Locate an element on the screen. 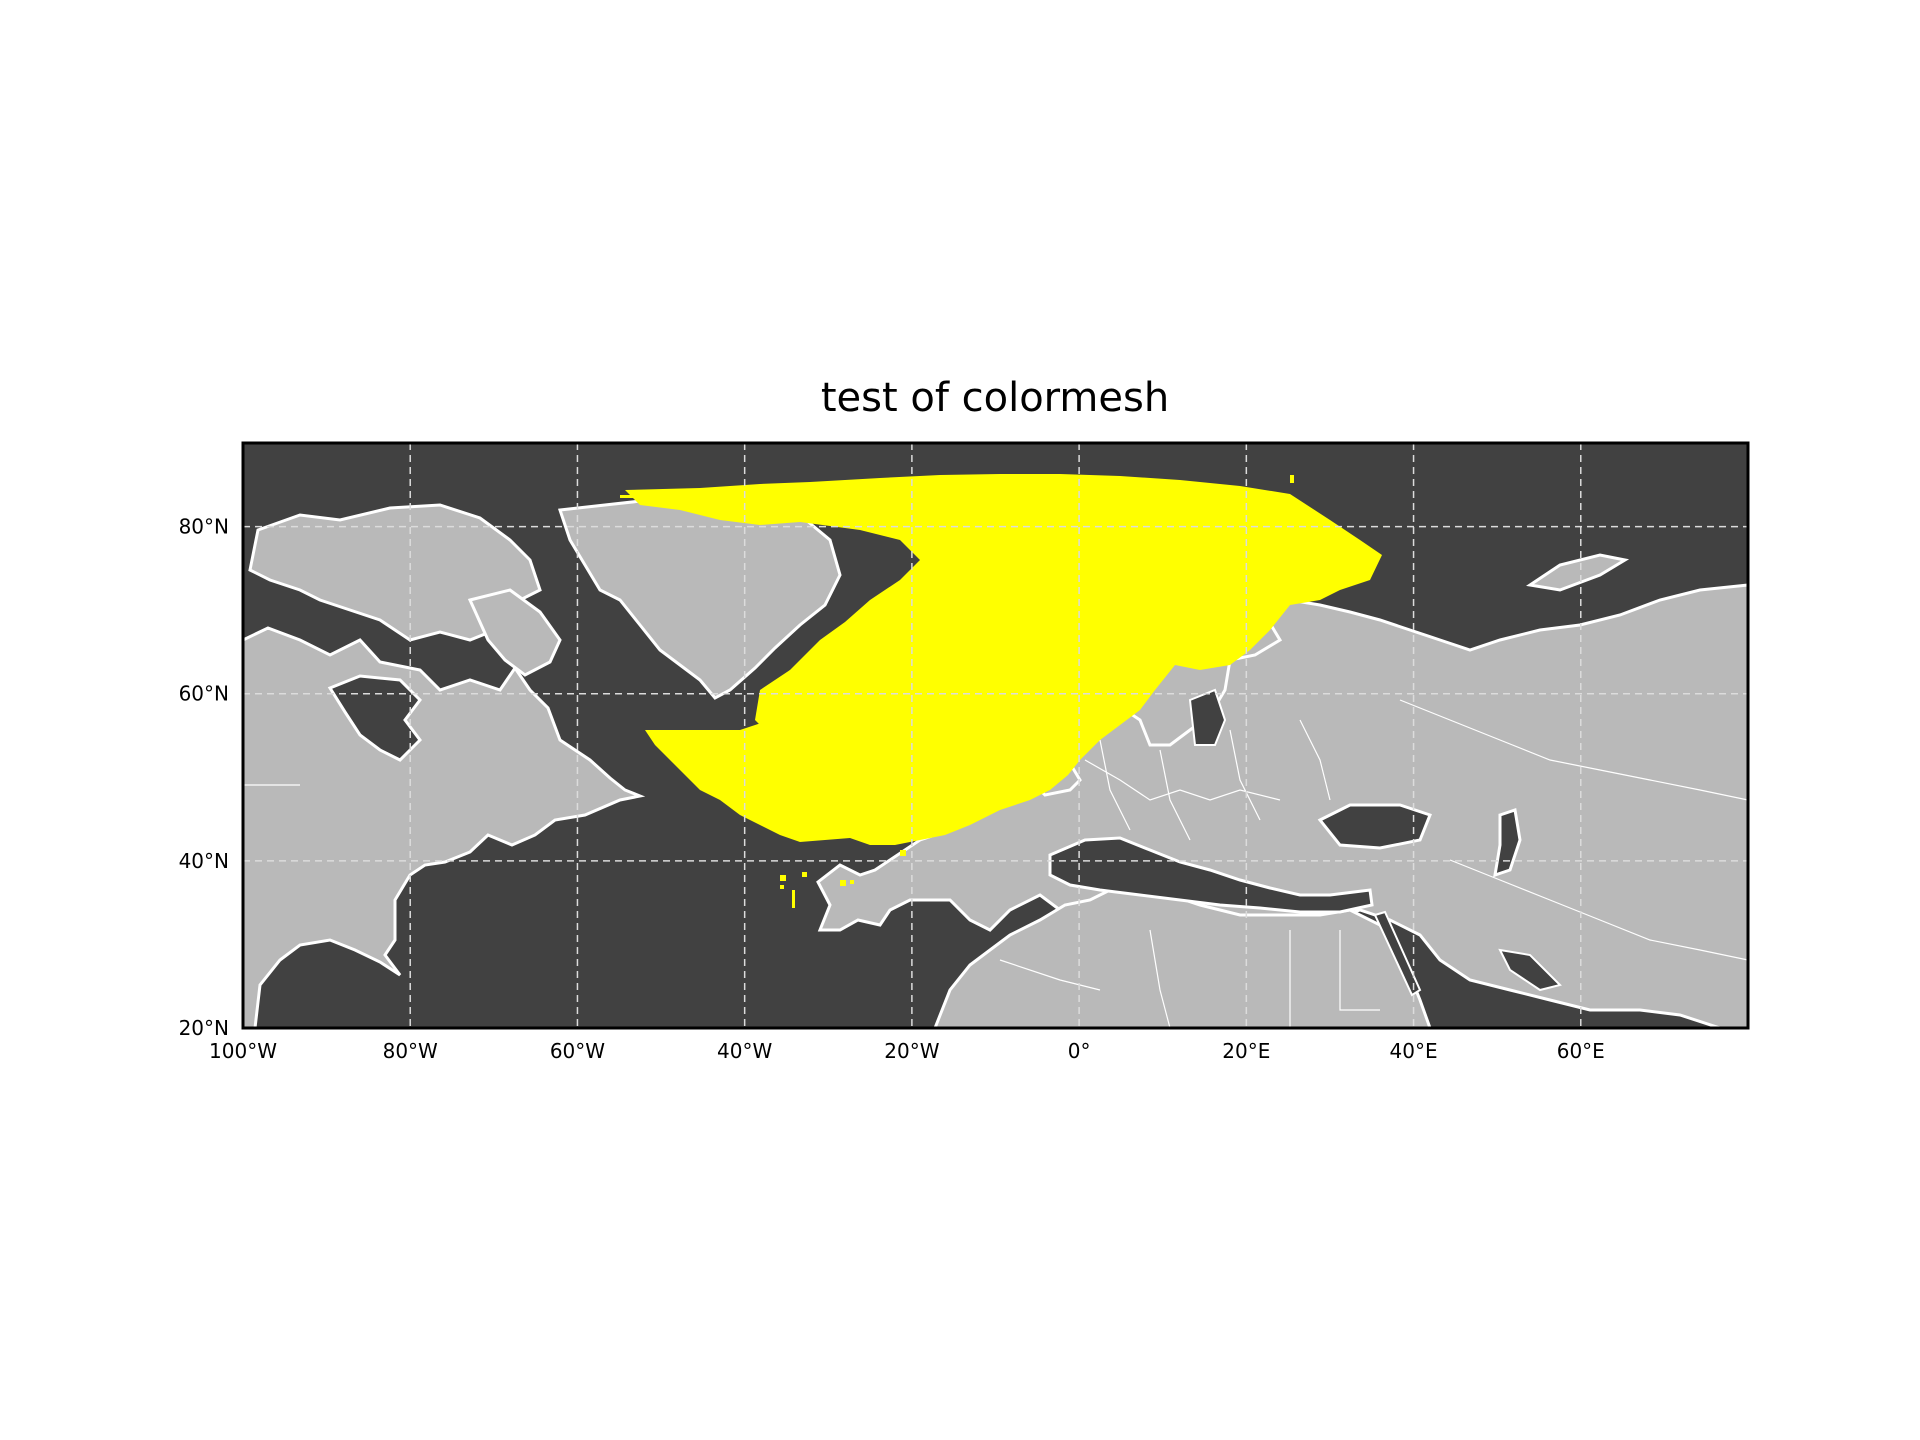 This screenshot has height=1440, width=1920. mediterranean-sea is located at coordinates (1211, 875).